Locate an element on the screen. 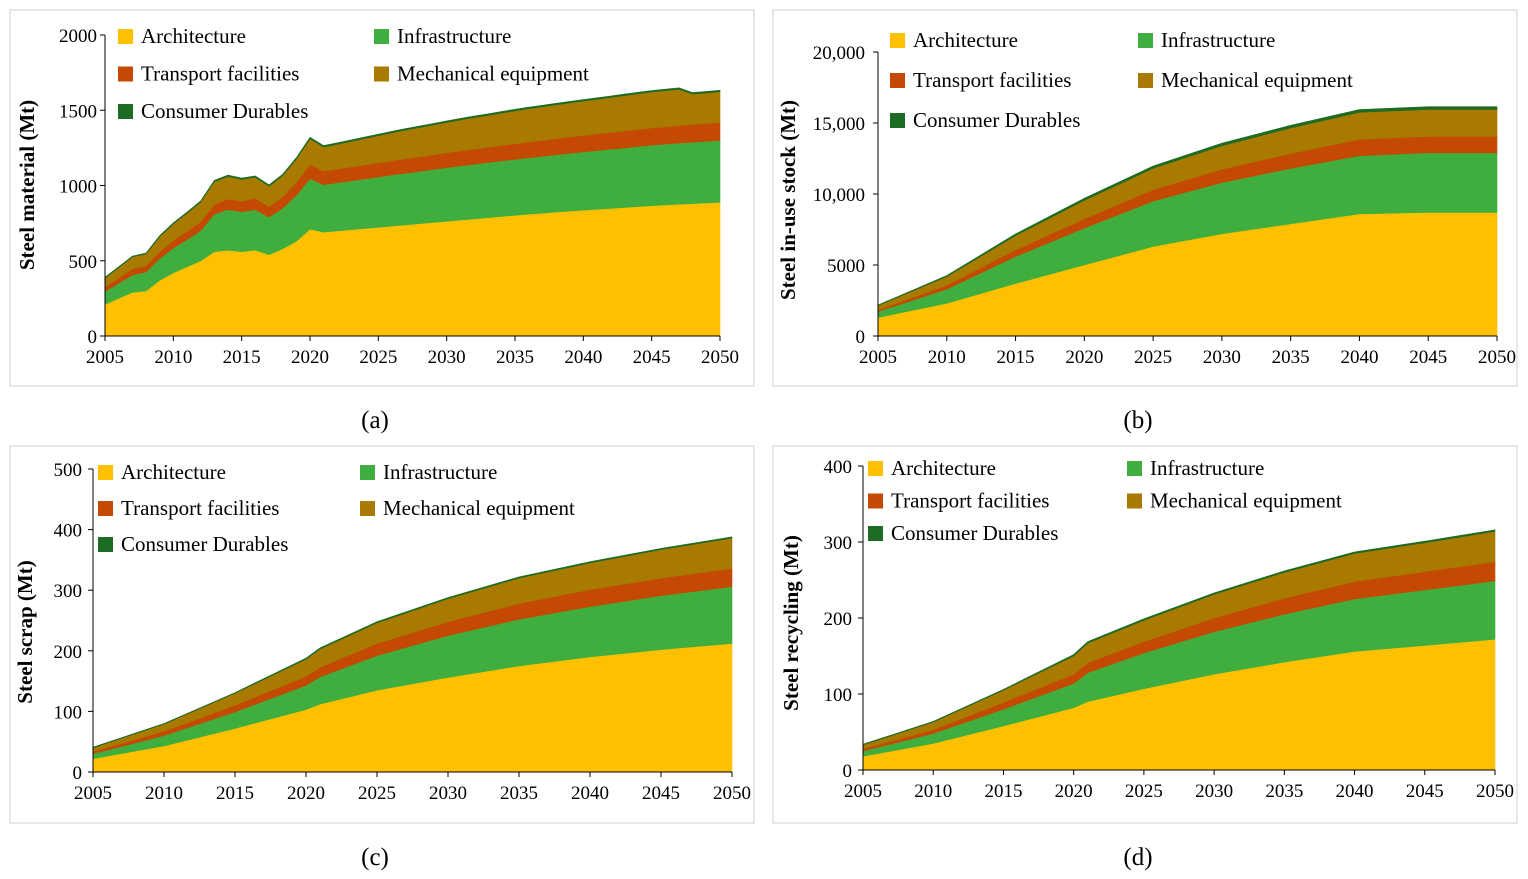  chart-c-legend-label-transport-facilities: Transport facilities is located at coordinates (200, 508).